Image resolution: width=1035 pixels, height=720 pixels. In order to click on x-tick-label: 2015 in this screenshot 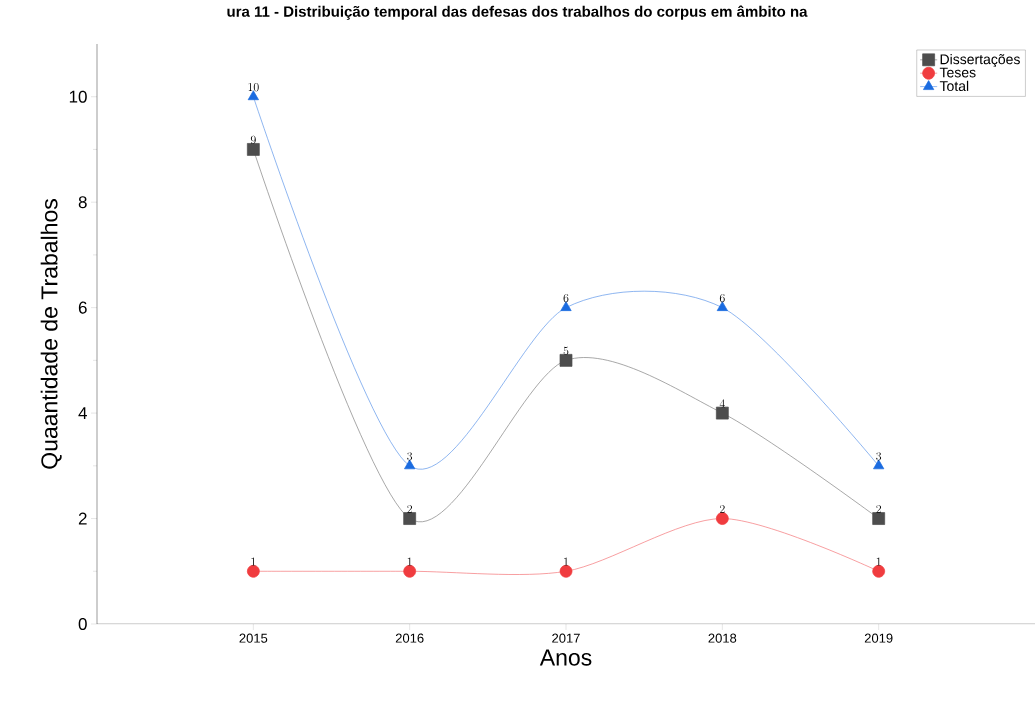, I will do `click(253, 638)`.